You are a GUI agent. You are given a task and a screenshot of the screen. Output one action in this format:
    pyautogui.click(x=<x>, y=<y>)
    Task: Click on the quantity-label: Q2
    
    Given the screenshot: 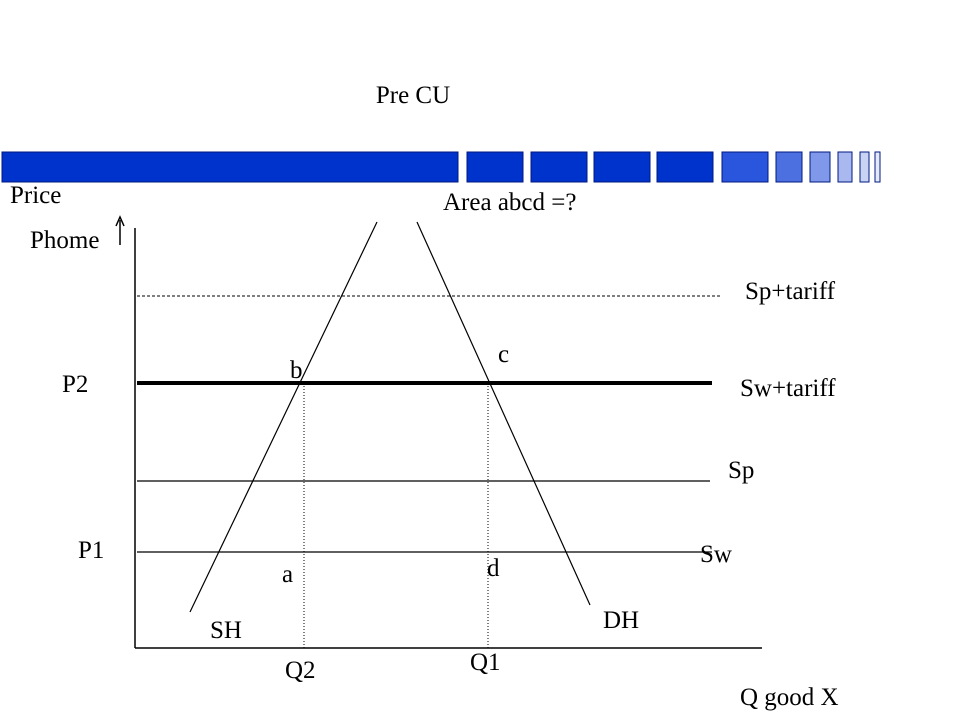 What is the action you would take?
    pyautogui.click(x=300, y=670)
    